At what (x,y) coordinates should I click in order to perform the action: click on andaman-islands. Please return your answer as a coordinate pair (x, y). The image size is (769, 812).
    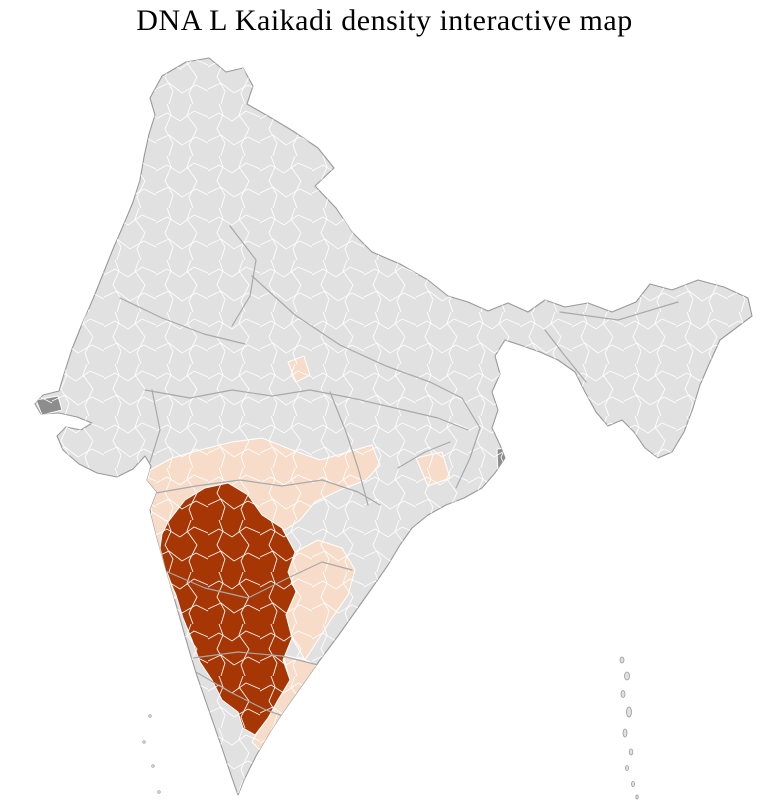
    Looking at the image, I should click on (629, 728).